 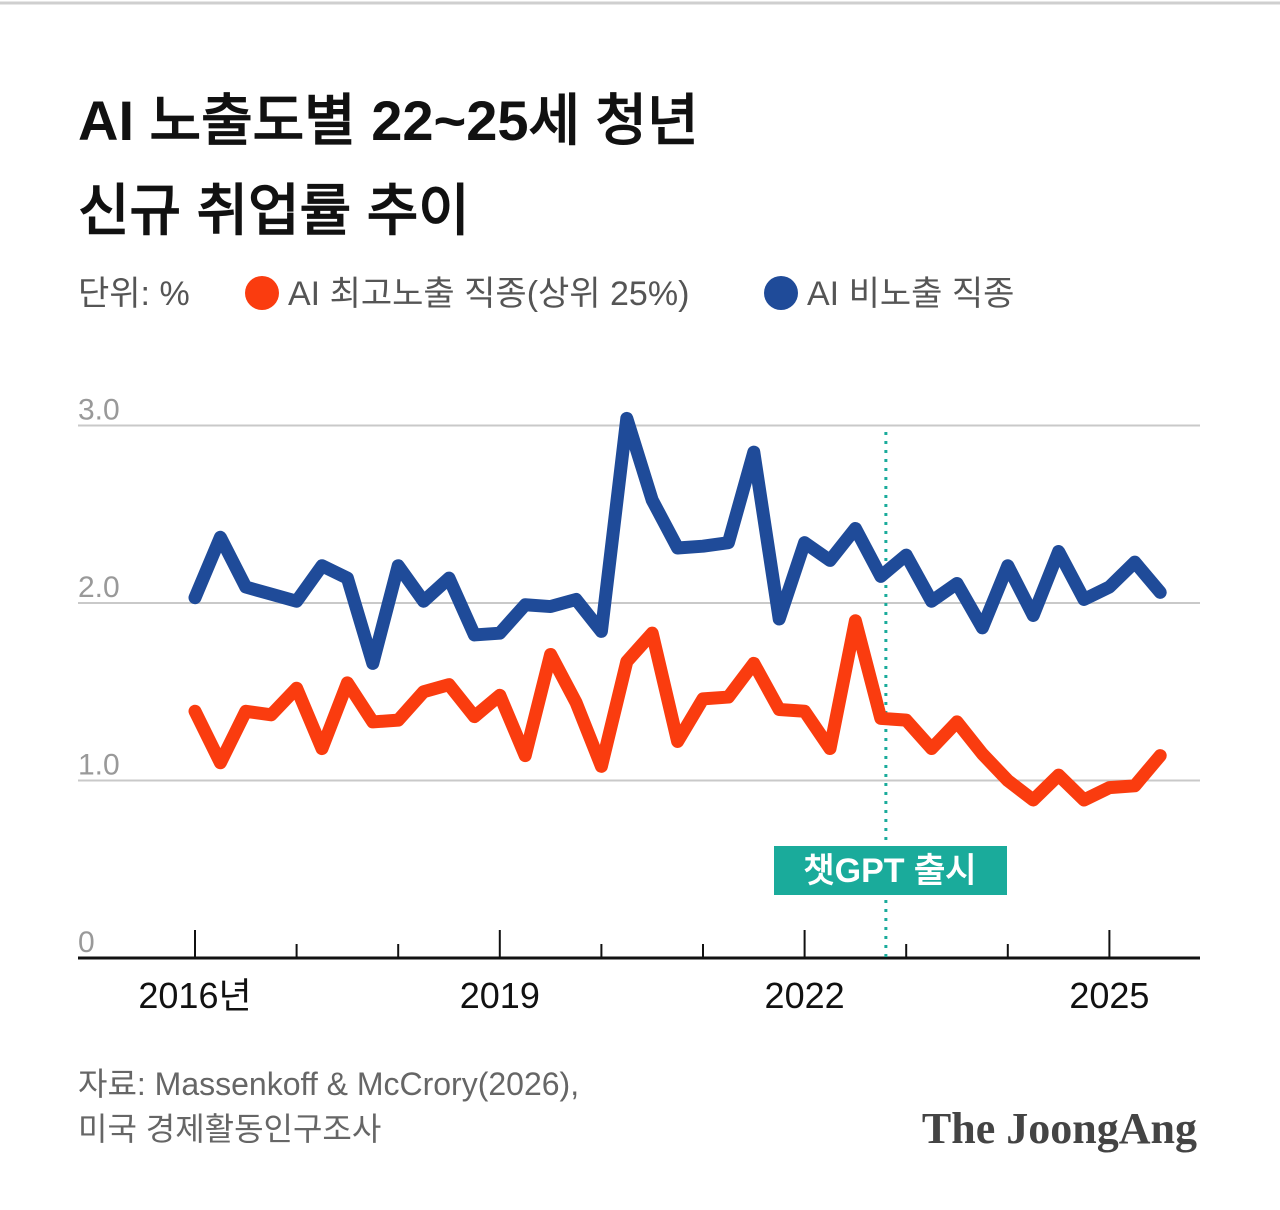 What do you see at coordinates (99, 587) in the screenshot?
I see `y-tick-label: 2.0` at bounding box center [99, 587].